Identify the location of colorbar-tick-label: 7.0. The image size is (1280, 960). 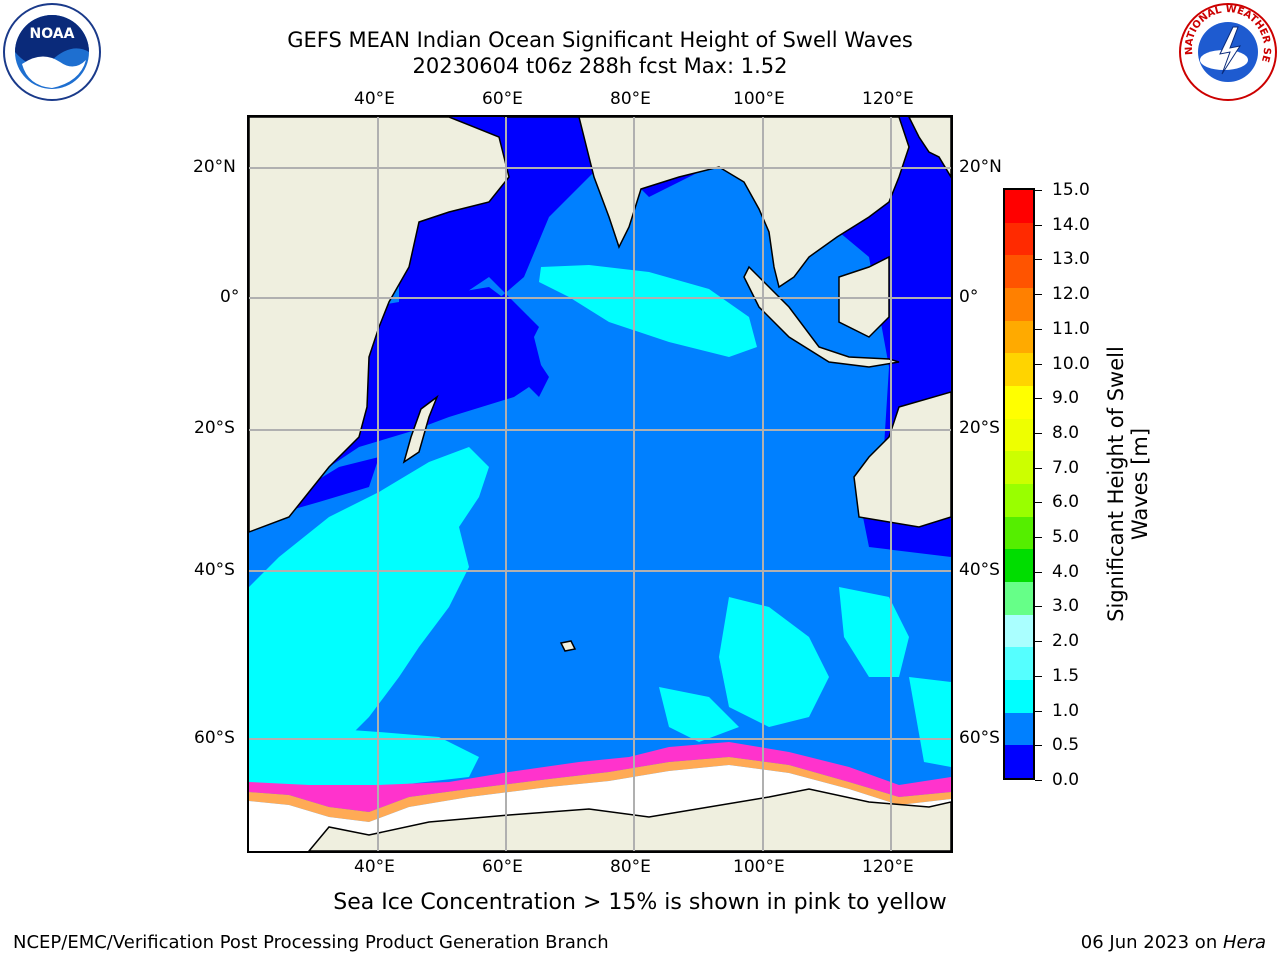
(1066, 467).